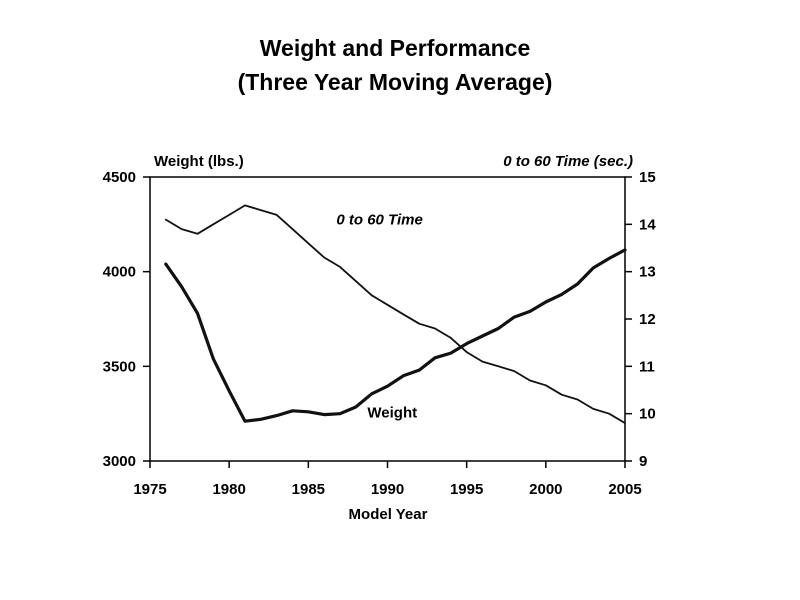  Describe the element at coordinates (647, 319) in the screenshot. I see `y-right-tick-label: 12` at that location.